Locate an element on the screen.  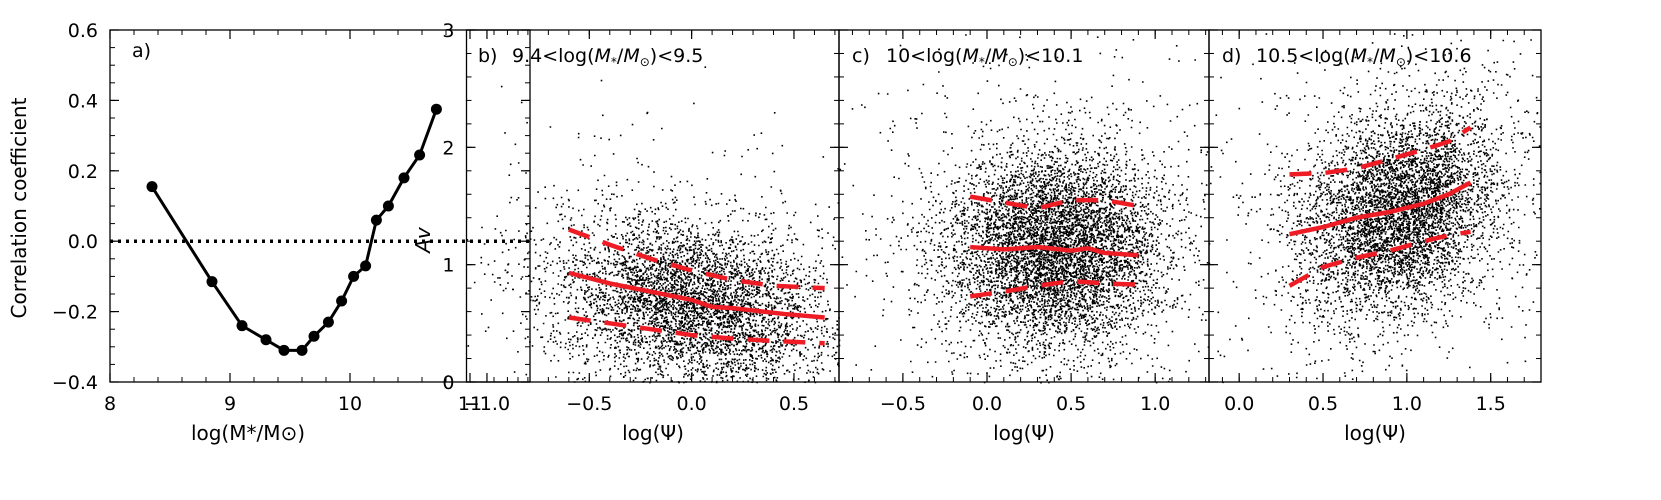
panel-d-title-suffix: )<10.6 is located at coordinates (1439, 56).